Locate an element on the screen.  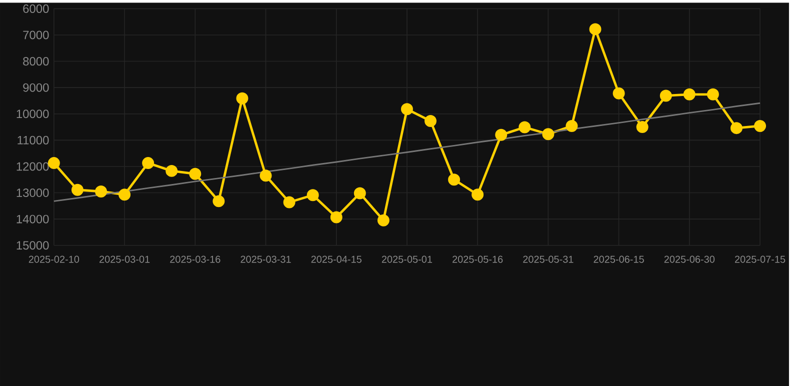
x-tick-label: 2025-03-01 is located at coordinates (125, 259).